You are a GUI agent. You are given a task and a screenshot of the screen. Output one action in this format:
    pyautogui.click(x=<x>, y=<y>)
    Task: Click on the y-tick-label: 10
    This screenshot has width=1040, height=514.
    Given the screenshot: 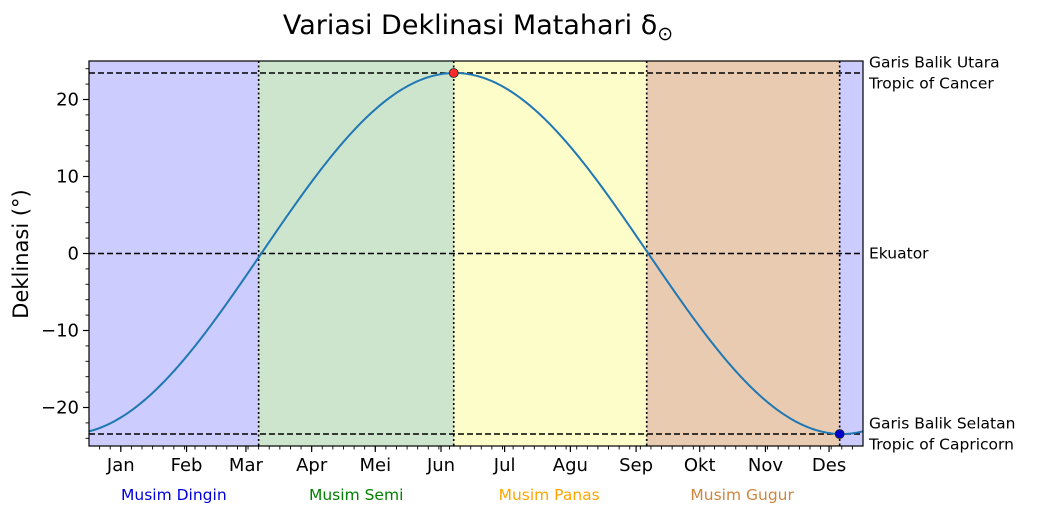 What is the action you would take?
    pyautogui.click(x=67, y=177)
    